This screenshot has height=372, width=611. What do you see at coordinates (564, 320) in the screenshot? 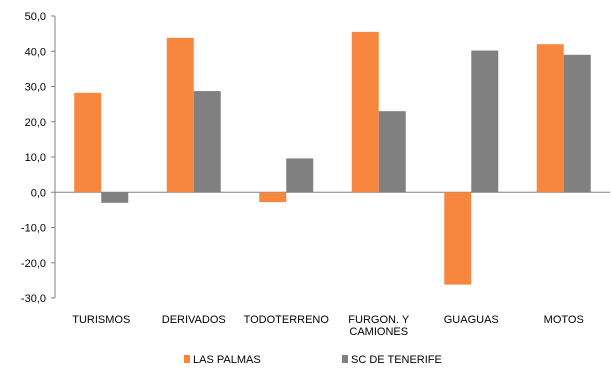
I see `category-label: MOTOS` at bounding box center [564, 320].